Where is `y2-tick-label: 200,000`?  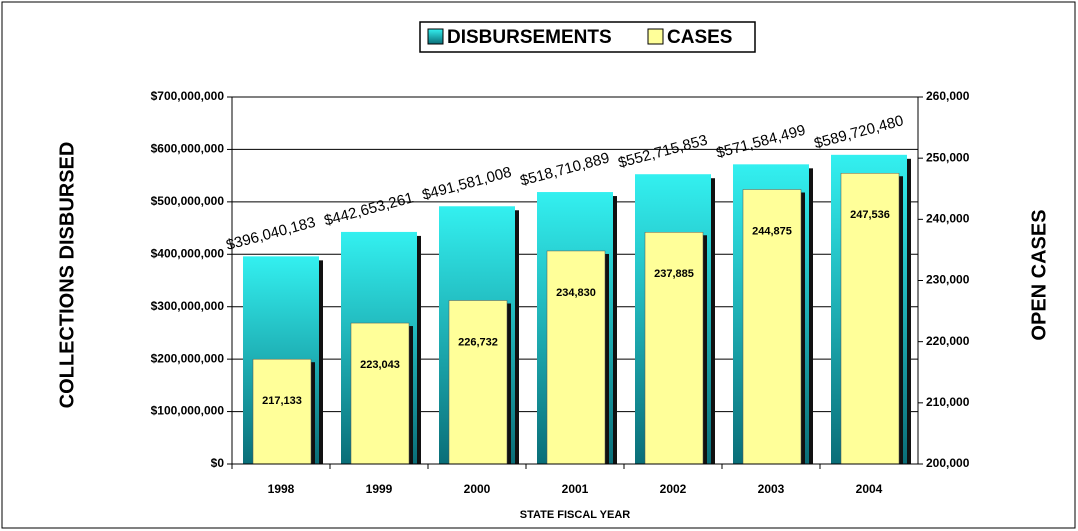 y2-tick-label: 200,000 is located at coordinates (948, 463).